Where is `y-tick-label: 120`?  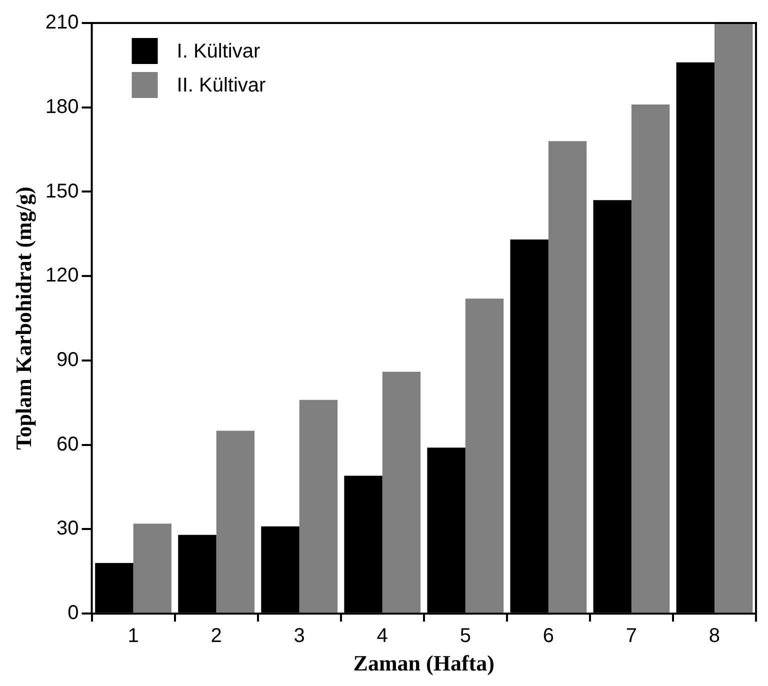 y-tick-label: 120 is located at coordinates (62, 275).